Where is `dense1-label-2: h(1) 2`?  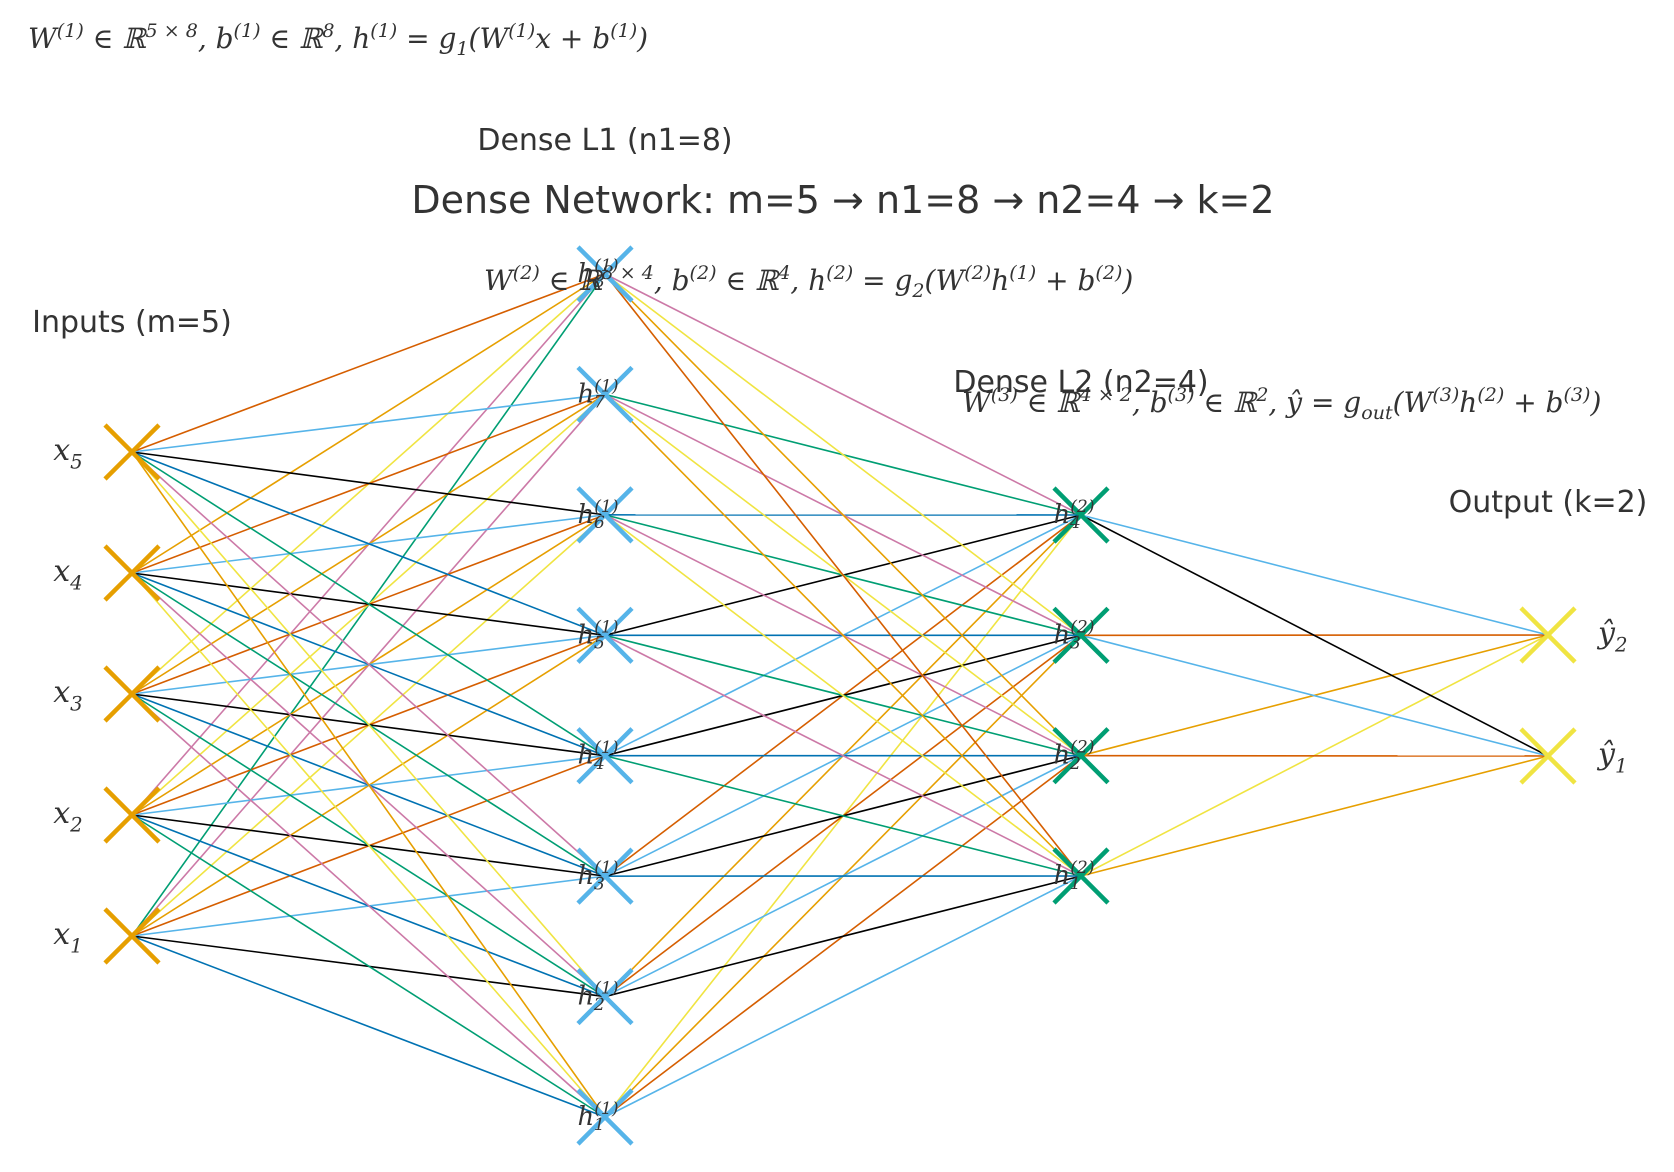
dense1-label-2: h(1) 2 is located at coordinates (597, 997).